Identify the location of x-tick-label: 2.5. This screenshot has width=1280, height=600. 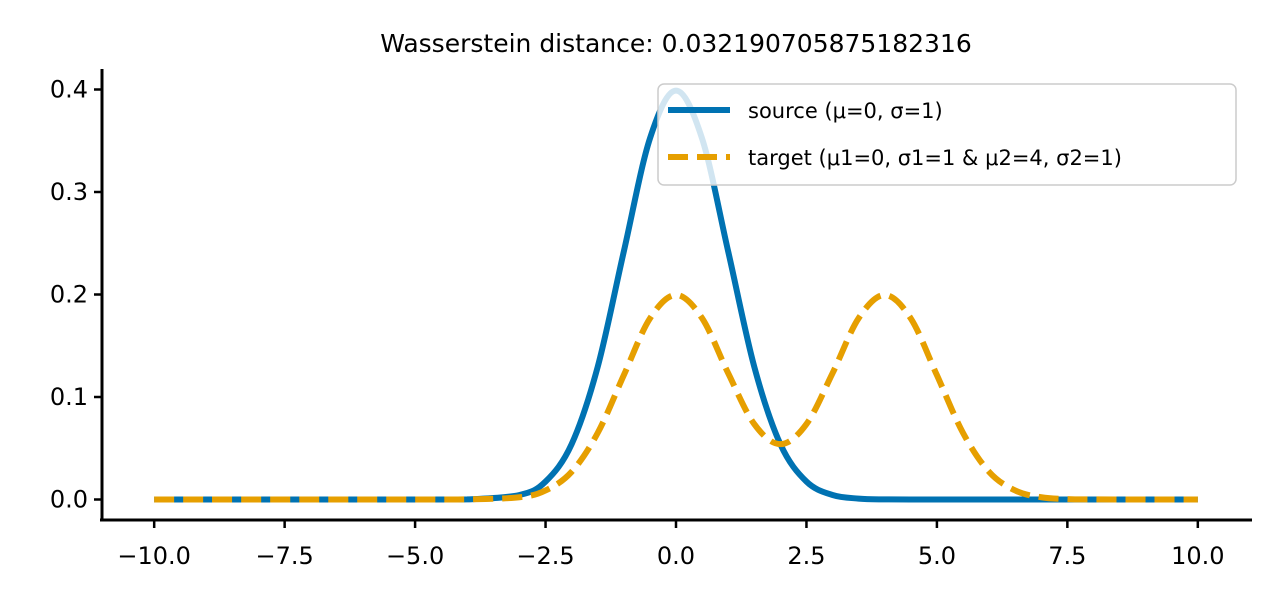
(806, 556).